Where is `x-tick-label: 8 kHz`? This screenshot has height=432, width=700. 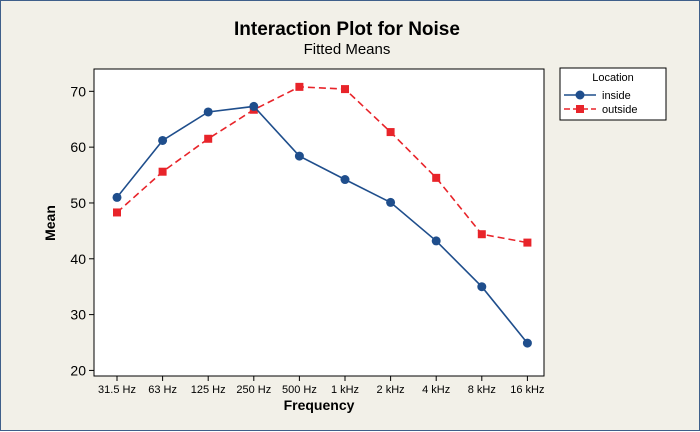 x-tick-label: 8 kHz is located at coordinates (482, 390).